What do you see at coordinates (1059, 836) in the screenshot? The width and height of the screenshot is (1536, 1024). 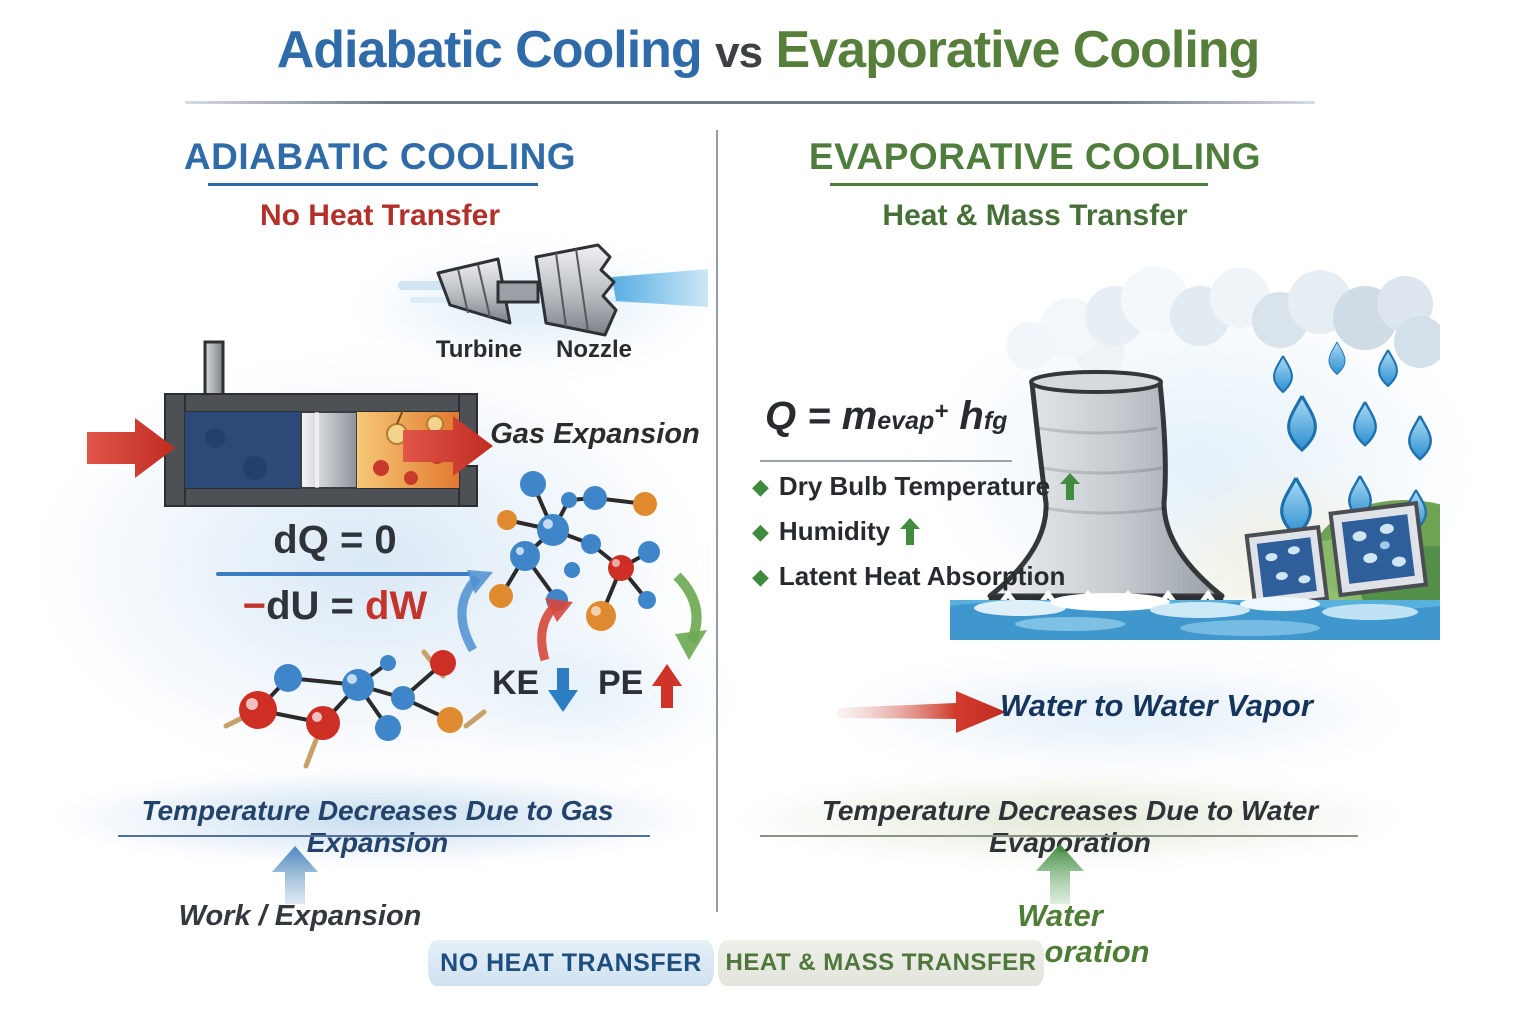 I see `right-temp-underline` at bounding box center [1059, 836].